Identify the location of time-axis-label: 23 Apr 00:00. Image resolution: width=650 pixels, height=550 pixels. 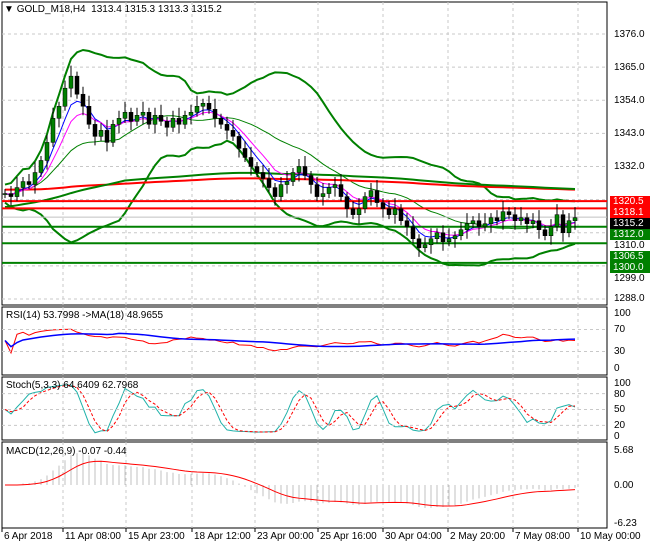
(285, 536).